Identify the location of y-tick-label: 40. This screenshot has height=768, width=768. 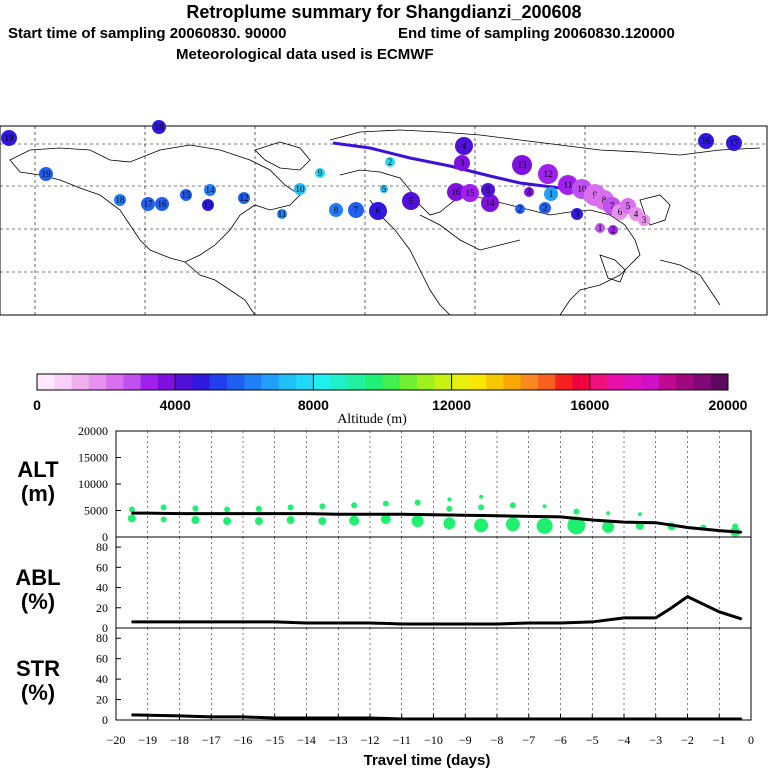
(102, 588).